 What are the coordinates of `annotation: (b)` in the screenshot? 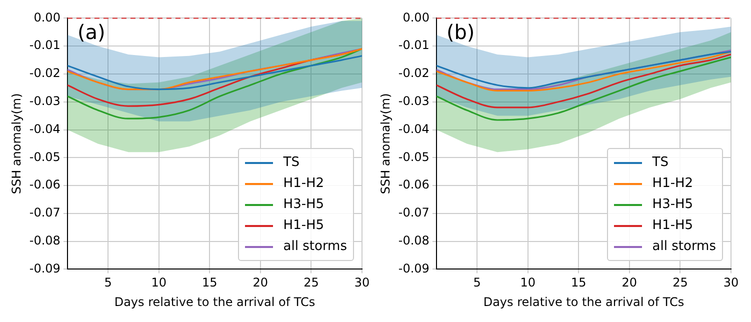 It's located at (460, 32).